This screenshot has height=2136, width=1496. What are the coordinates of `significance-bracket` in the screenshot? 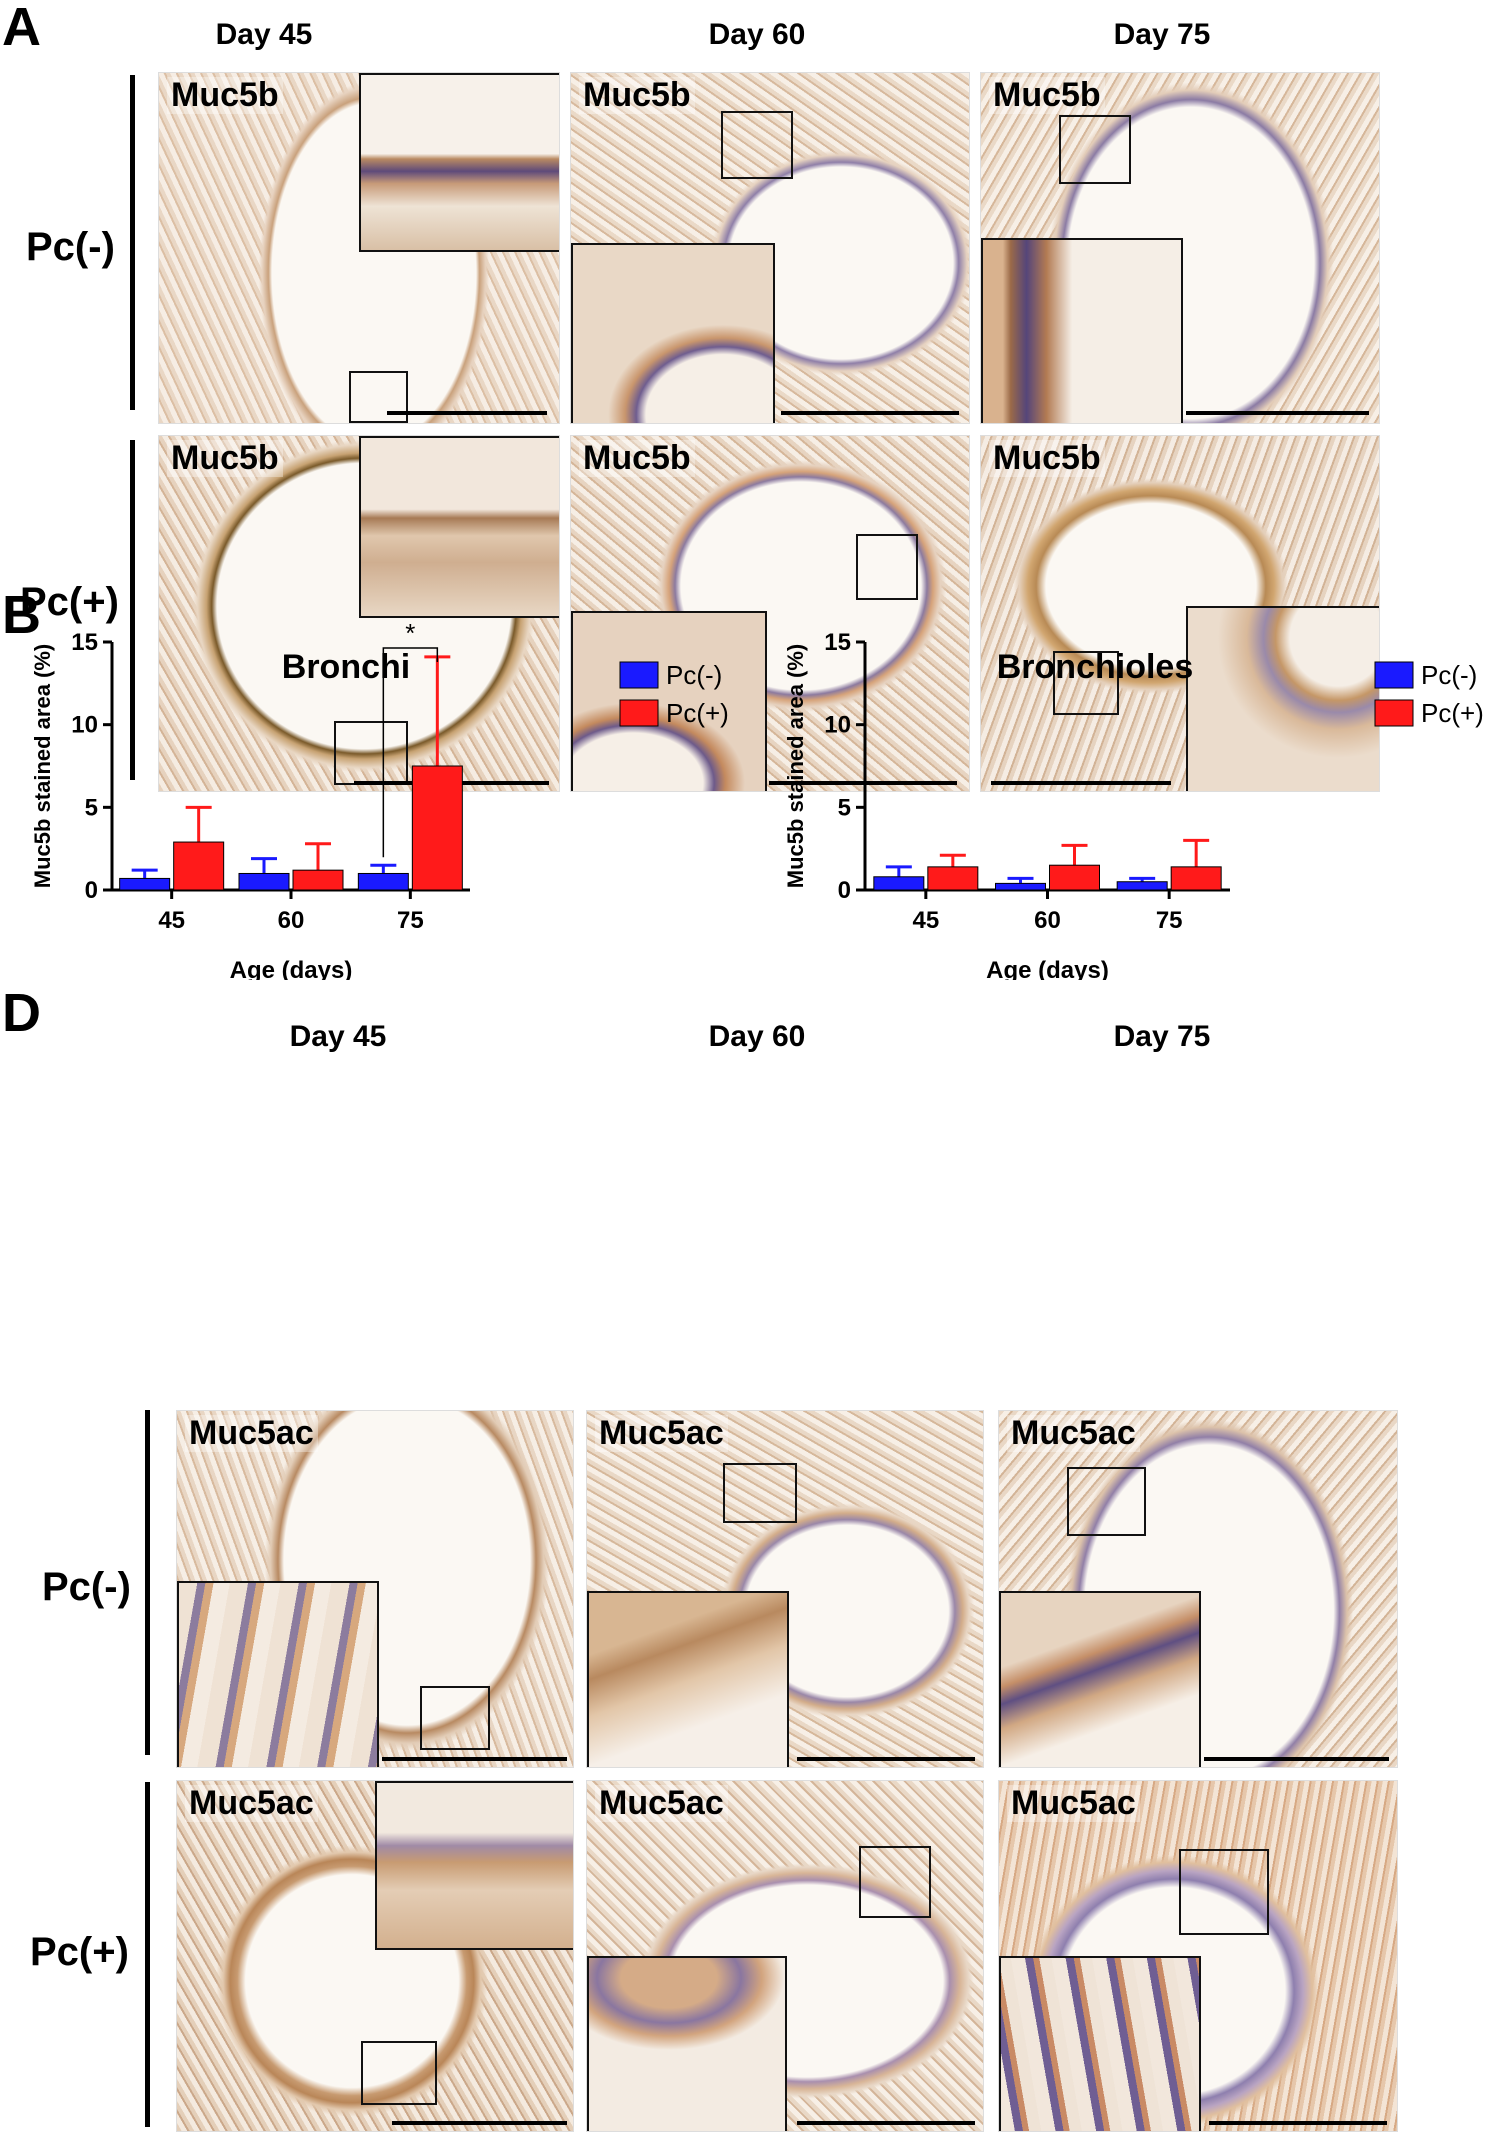 It's located at (410, 752).